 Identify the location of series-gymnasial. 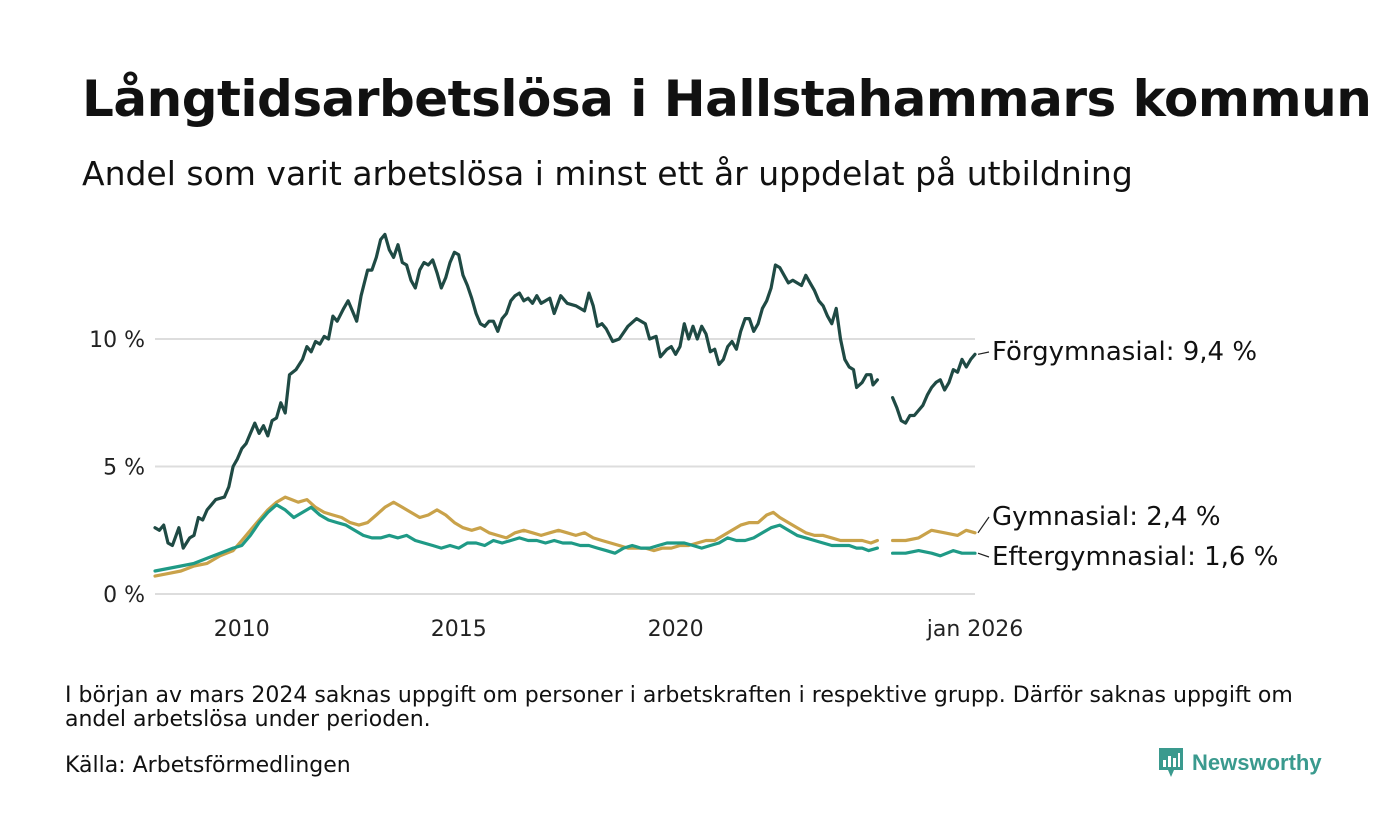
(565, 536).